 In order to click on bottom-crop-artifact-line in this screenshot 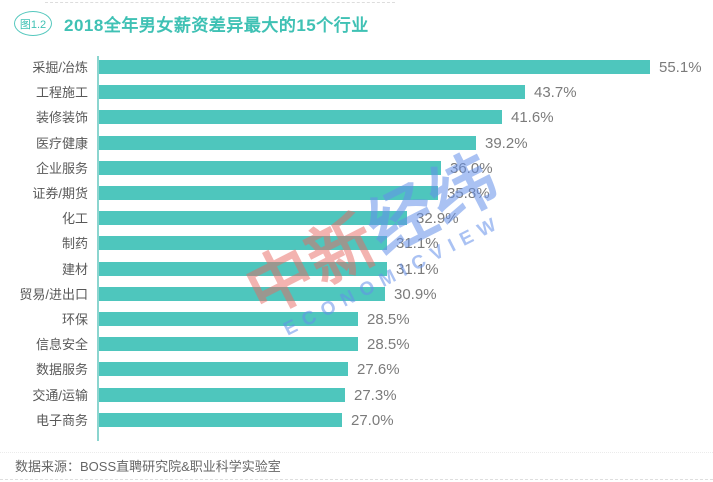, I will do `click(356, 479)`.